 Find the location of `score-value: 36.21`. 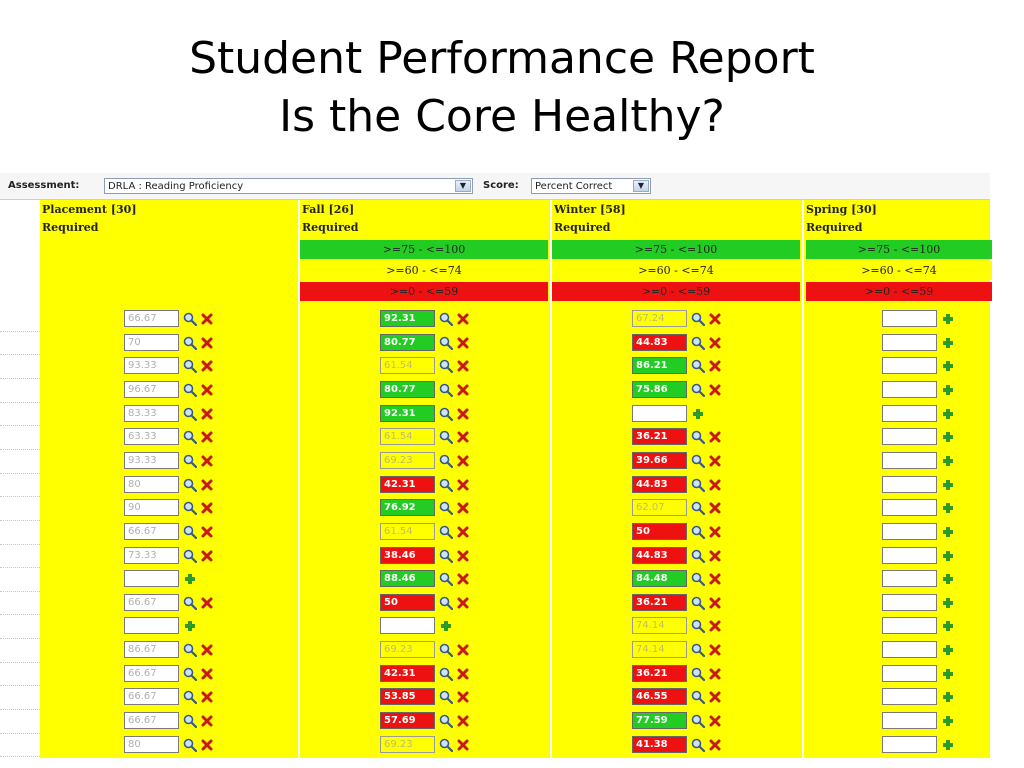

score-value: 36.21 is located at coordinates (659, 673).